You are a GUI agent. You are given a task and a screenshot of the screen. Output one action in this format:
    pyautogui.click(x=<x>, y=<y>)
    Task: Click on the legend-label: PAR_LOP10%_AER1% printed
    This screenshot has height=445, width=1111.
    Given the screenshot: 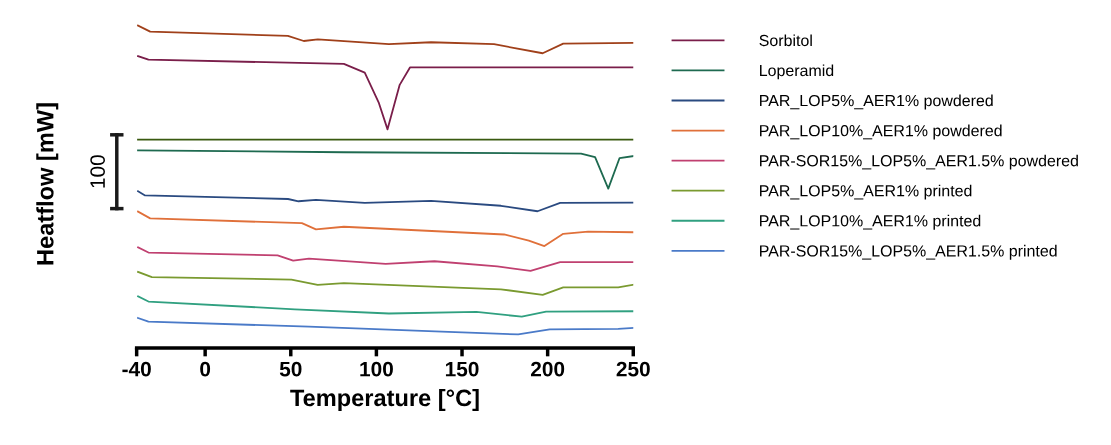 What is the action you would take?
    pyautogui.click(x=870, y=222)
    